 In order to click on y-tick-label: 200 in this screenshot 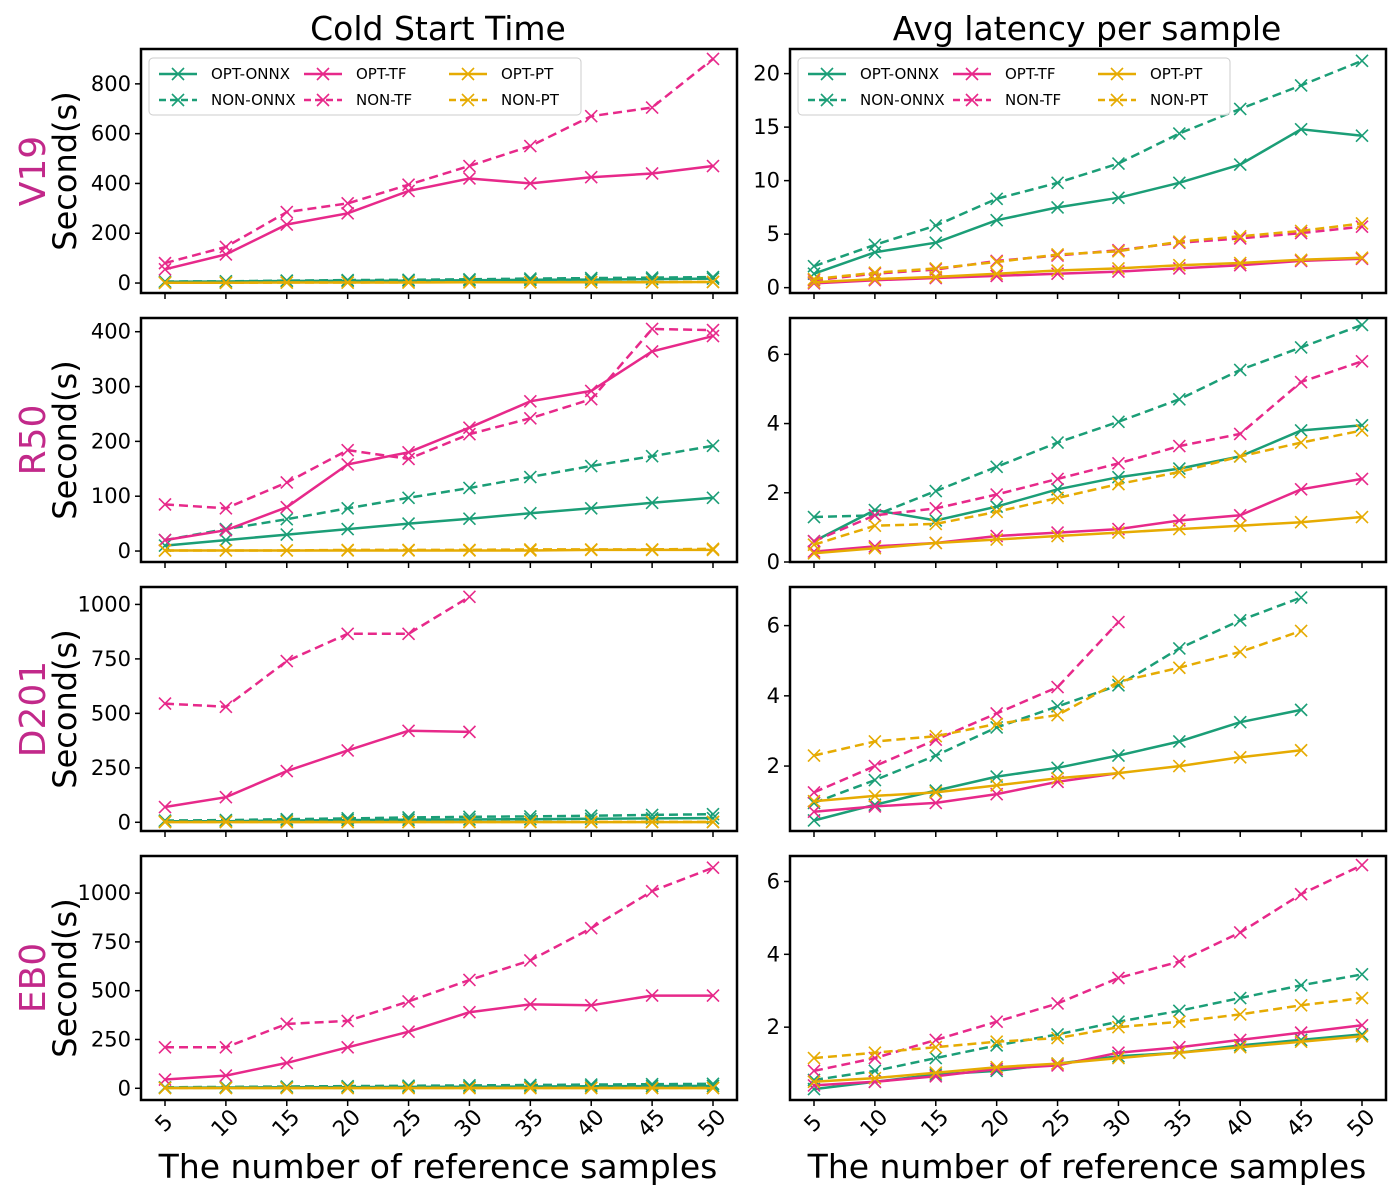, I will do `click(111, 441)`.